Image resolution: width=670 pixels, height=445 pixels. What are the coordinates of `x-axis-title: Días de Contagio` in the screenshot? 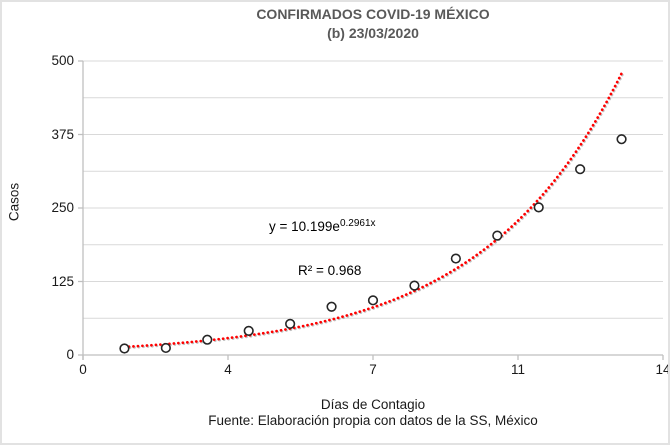 It's located at (373, 404).